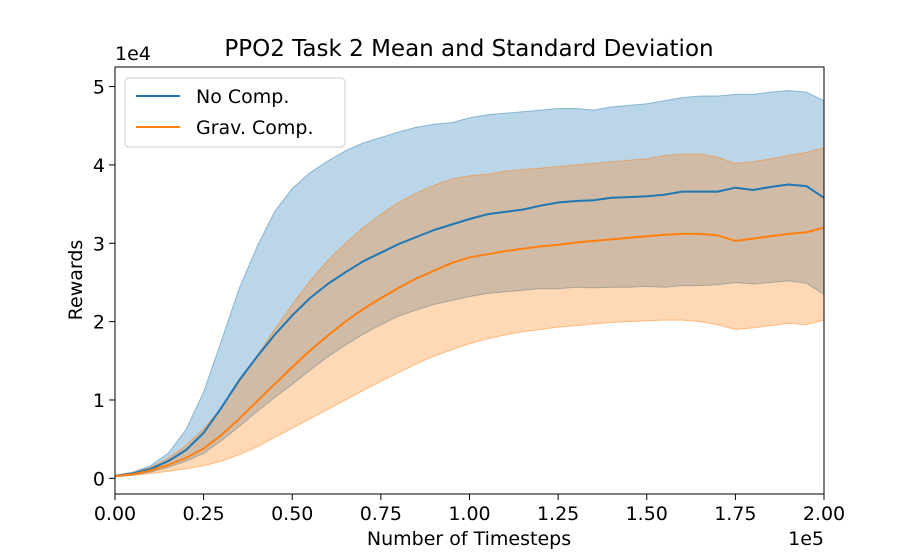  Describe the element at coordinates (468, 49) in the screenshot. I see `chart-title: PPO2 Task 2 Mean and Standard Deviation` at that location.